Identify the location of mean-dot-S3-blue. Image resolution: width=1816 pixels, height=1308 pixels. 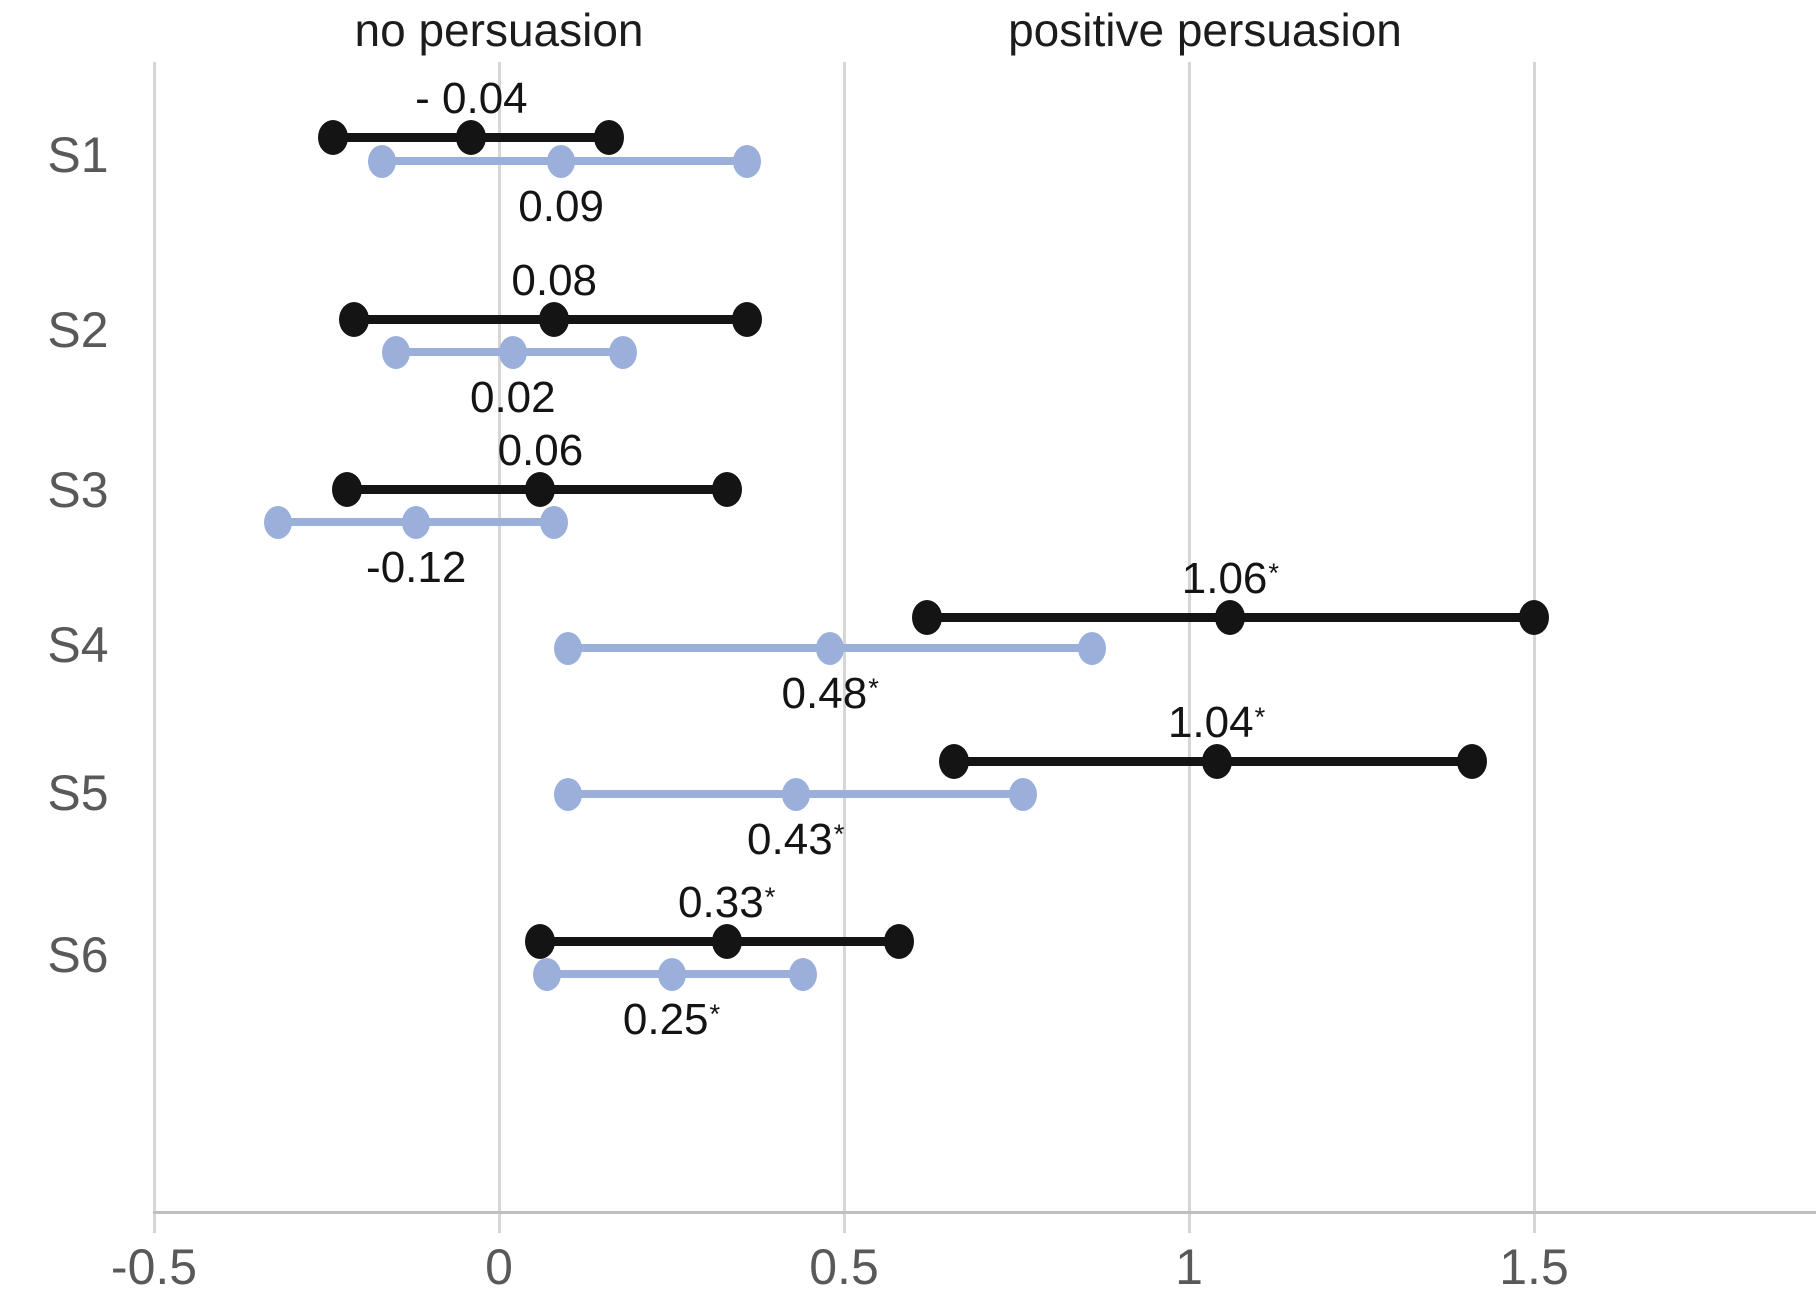
(416, 522).